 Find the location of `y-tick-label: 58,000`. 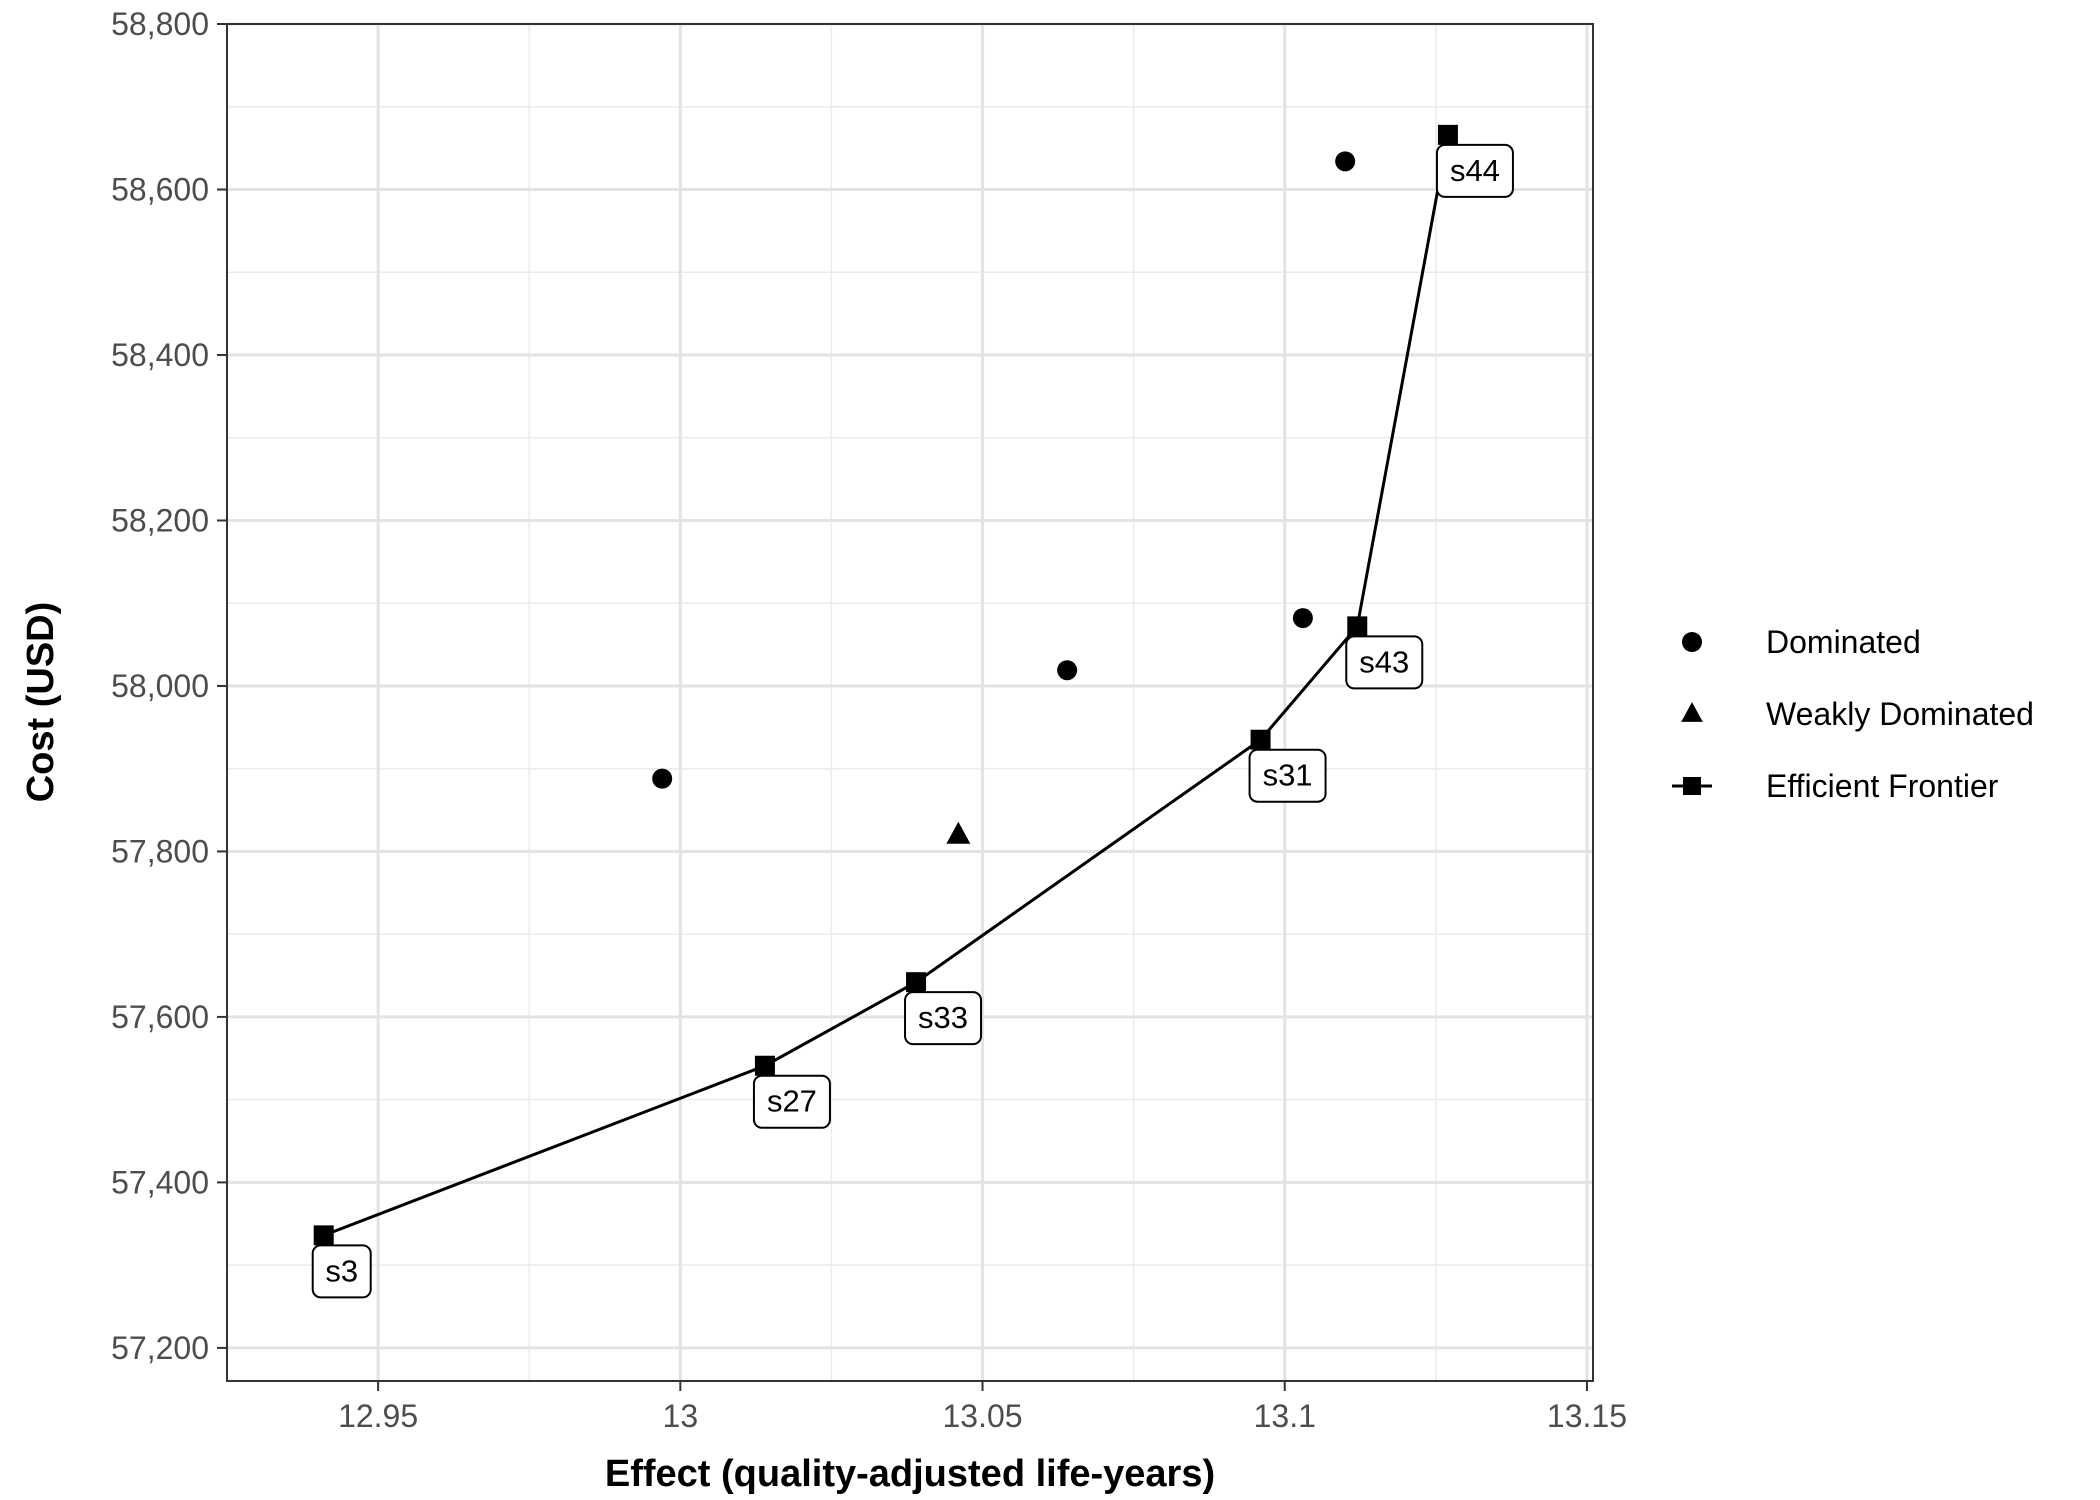

y-tick-label: 58,000 is located at coordinates (160, 686).